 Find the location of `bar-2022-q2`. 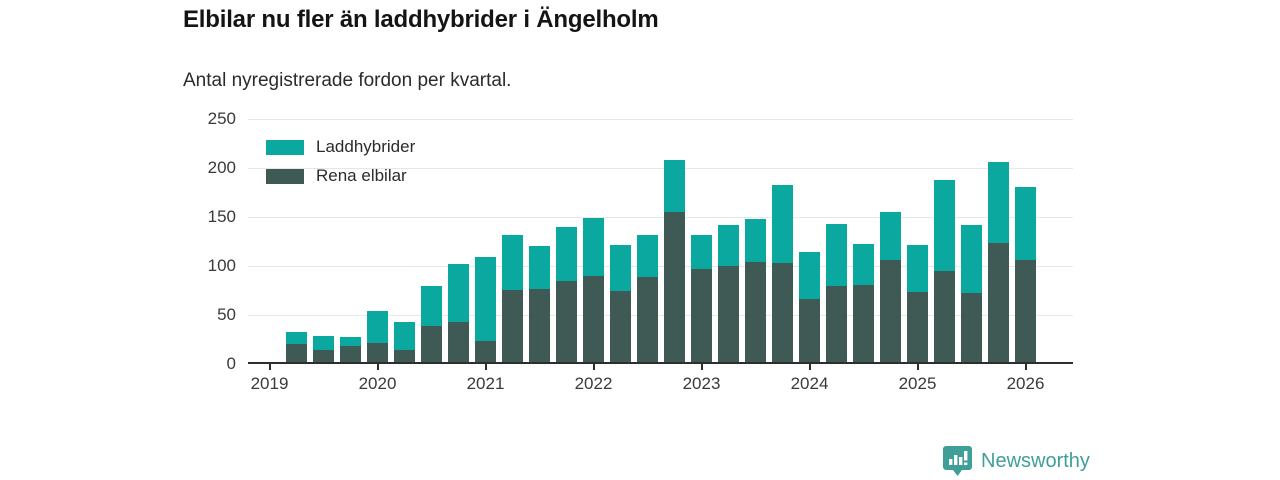

bar-2022-q2 is located at coordinates (620, 303).